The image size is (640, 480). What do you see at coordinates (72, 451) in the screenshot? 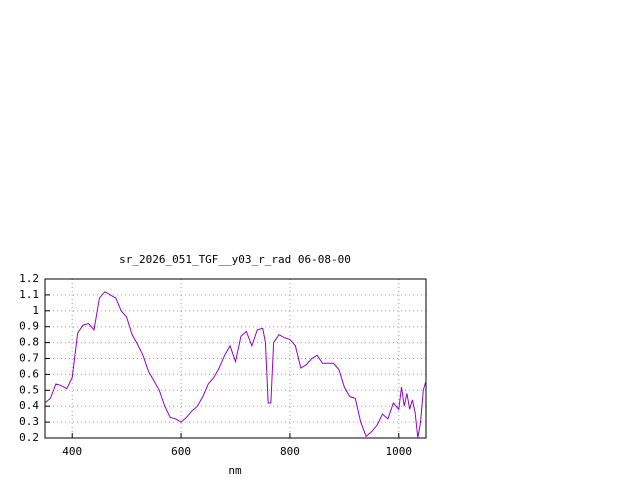
I see `x-tick-label: 400` at bounding box center [72, 451].